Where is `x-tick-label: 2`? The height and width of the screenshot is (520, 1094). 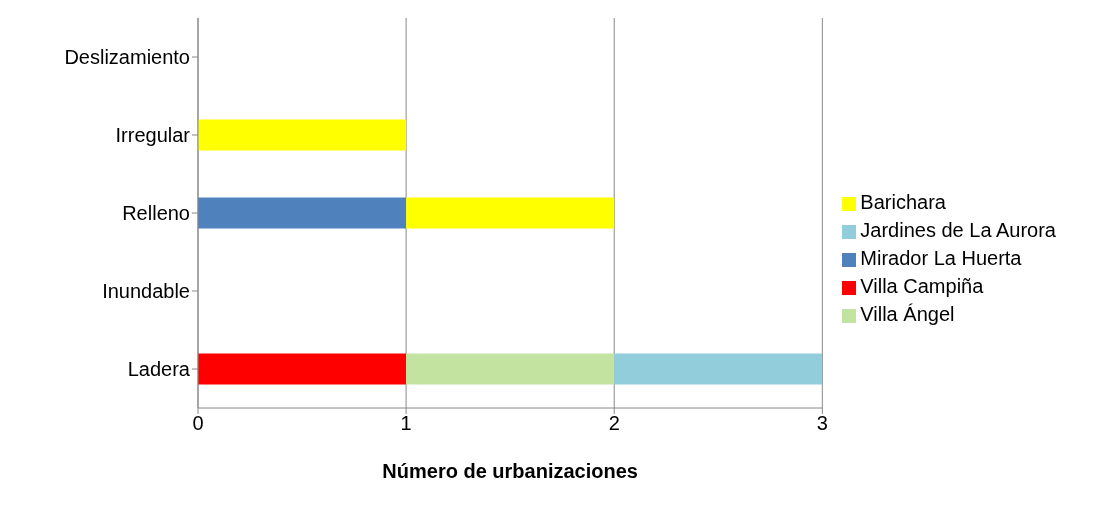
x-tick-label: 2 is located at coordinates (614, 423).